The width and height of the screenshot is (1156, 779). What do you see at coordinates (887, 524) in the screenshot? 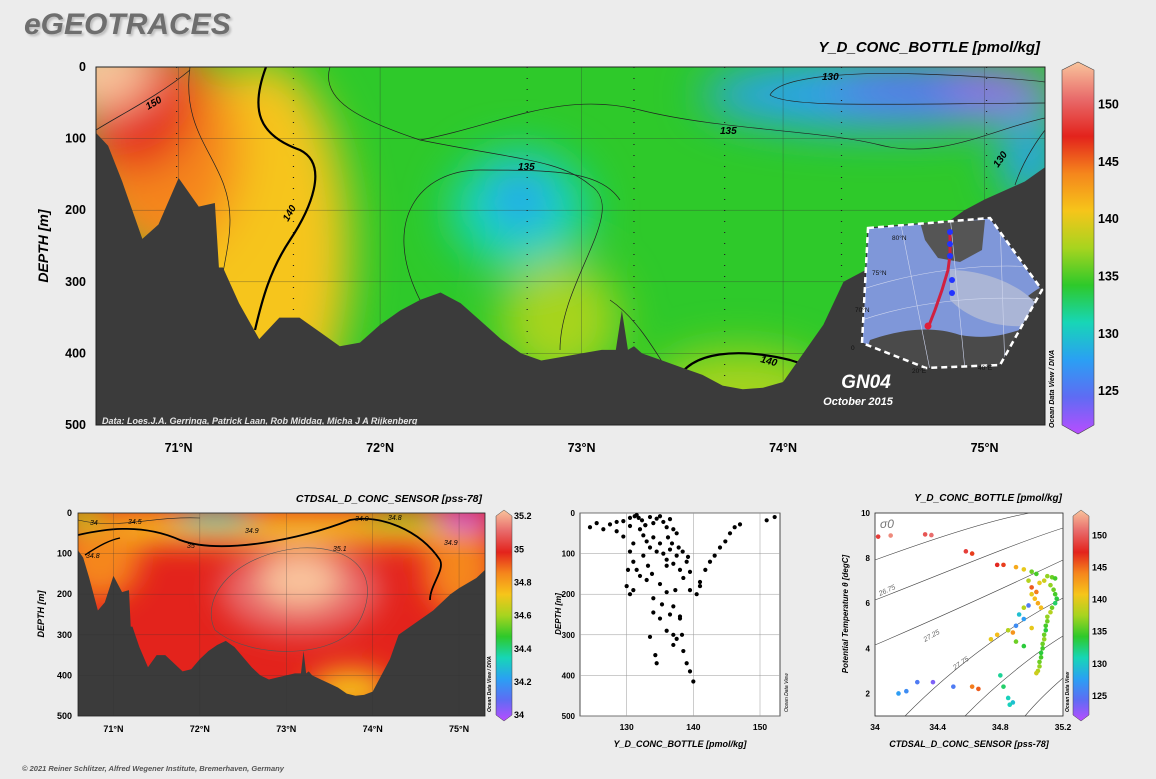
I see `ts-sigma-symbol: σ0` at bounding box center [887, 524].